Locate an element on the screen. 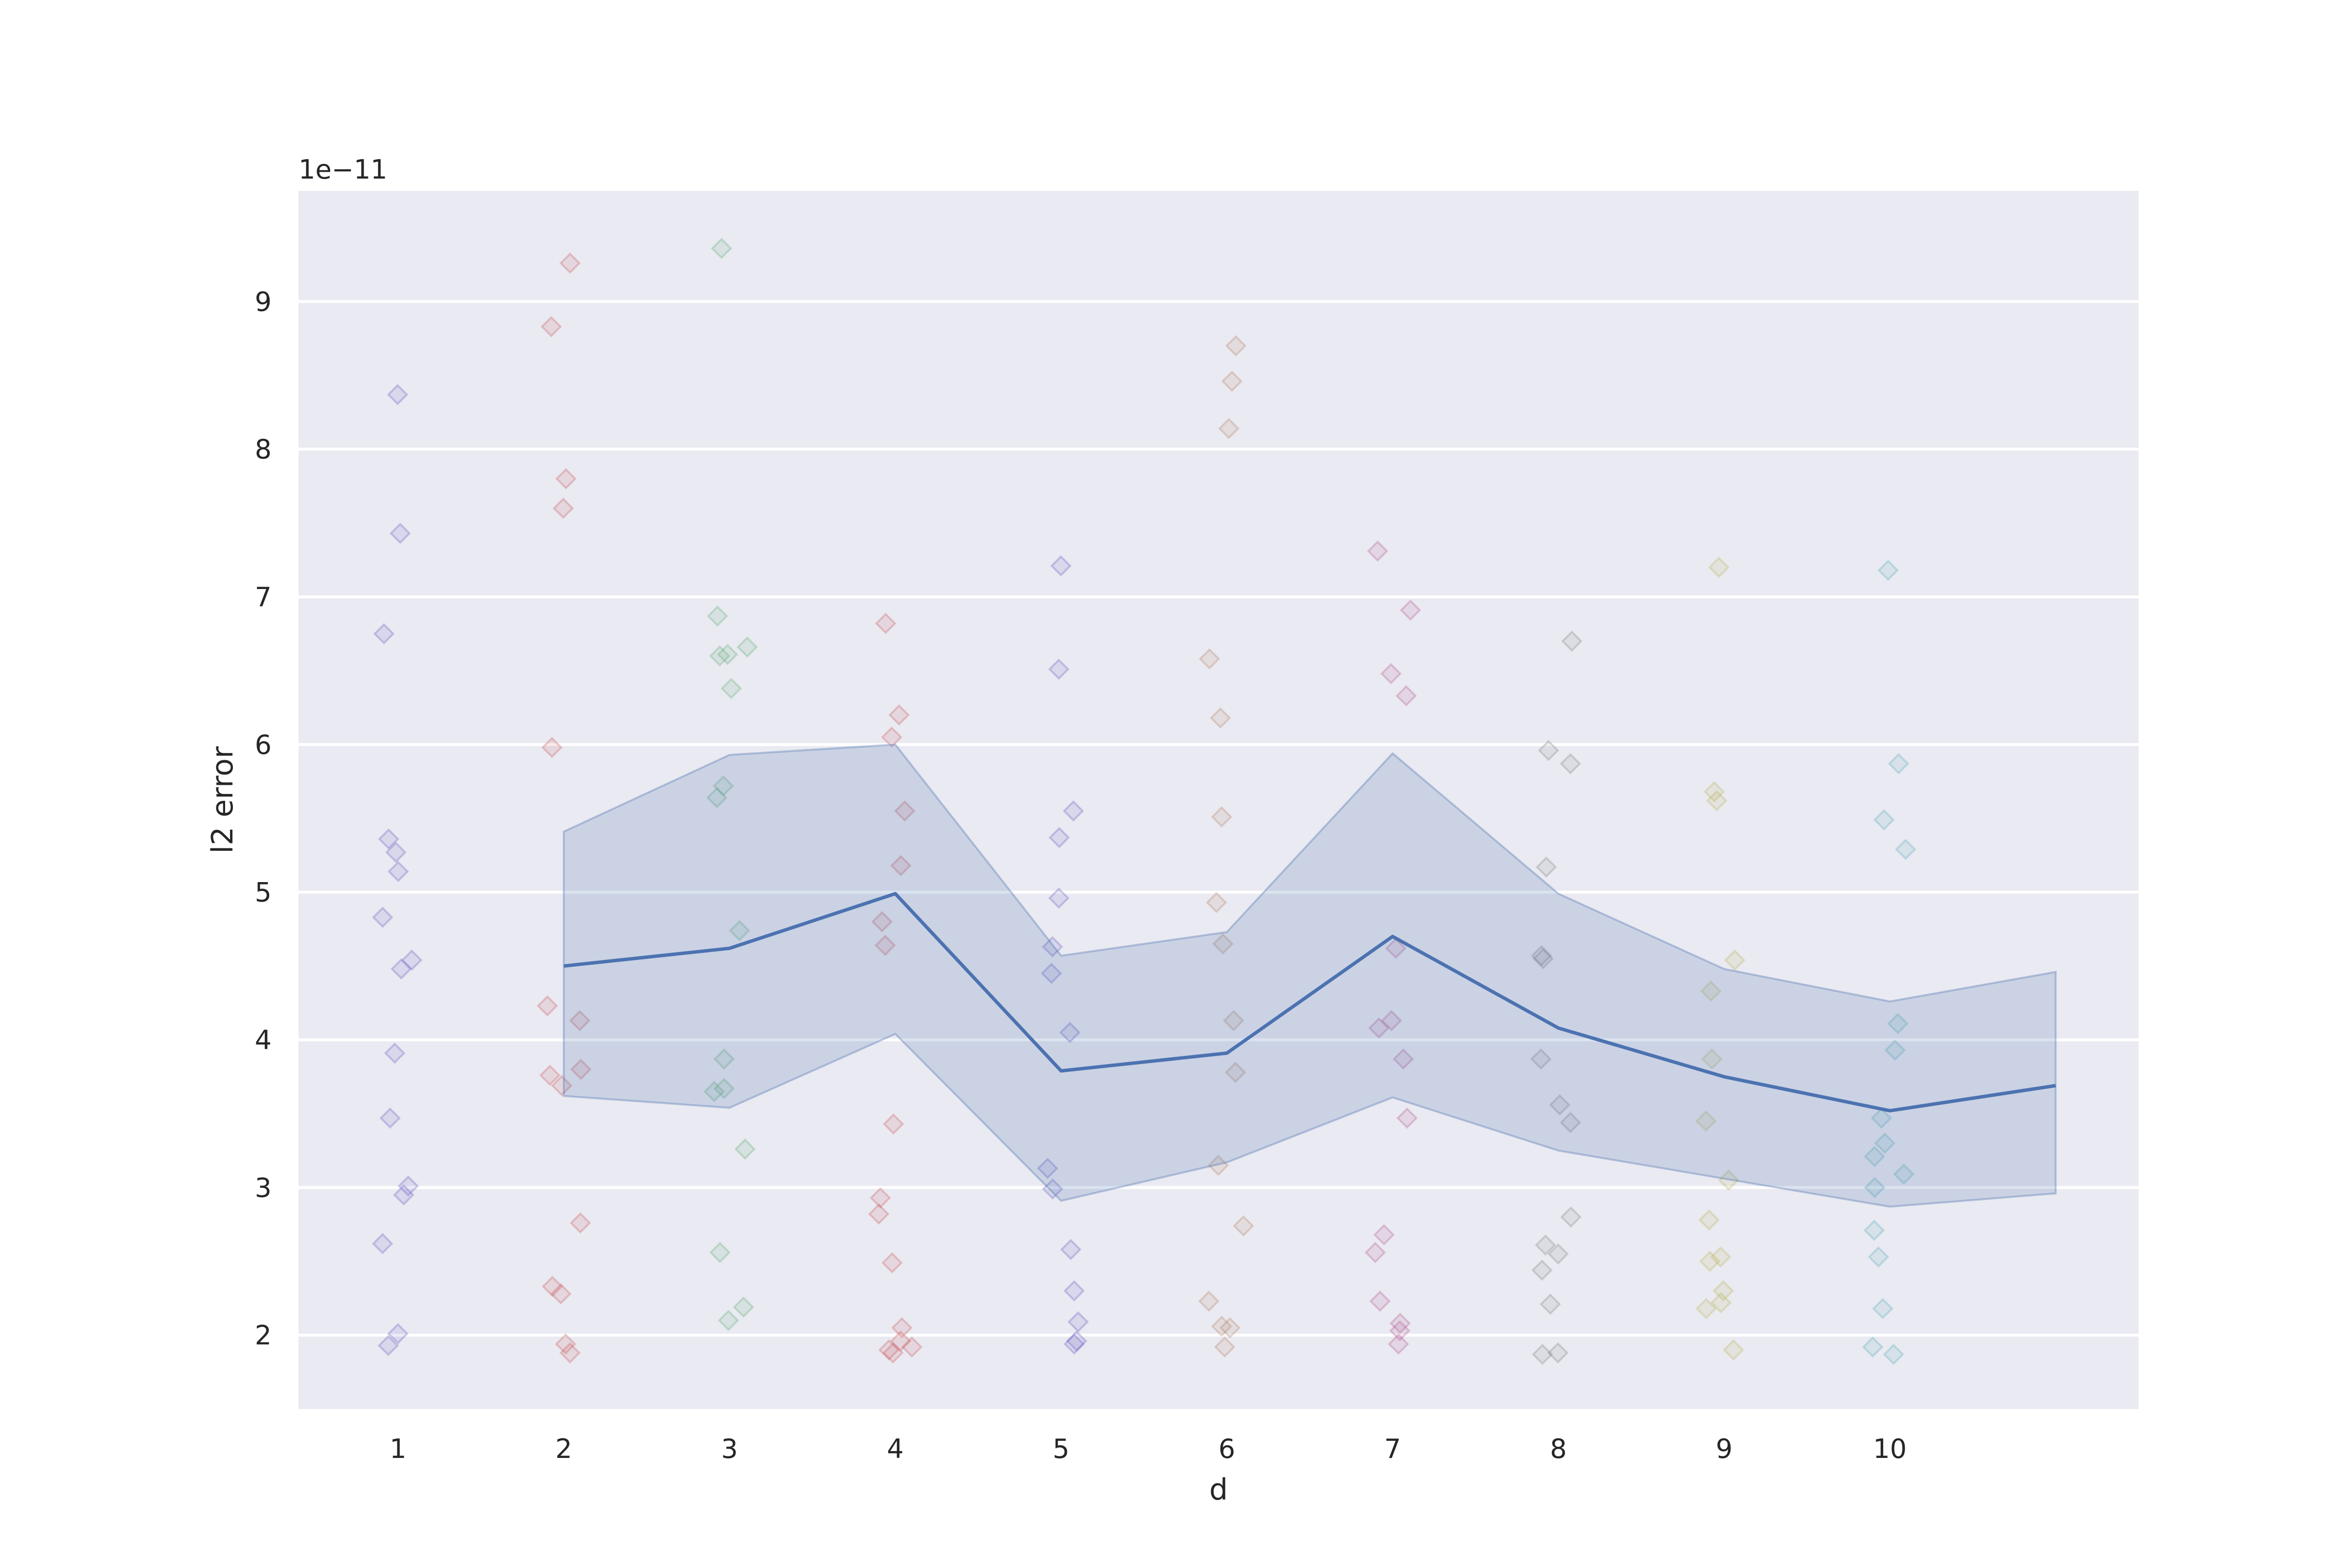 Image resolution: width=2349 pixels, height=1568 pixels. x-tick-label: 1 is located at coordinates (398, 1449).